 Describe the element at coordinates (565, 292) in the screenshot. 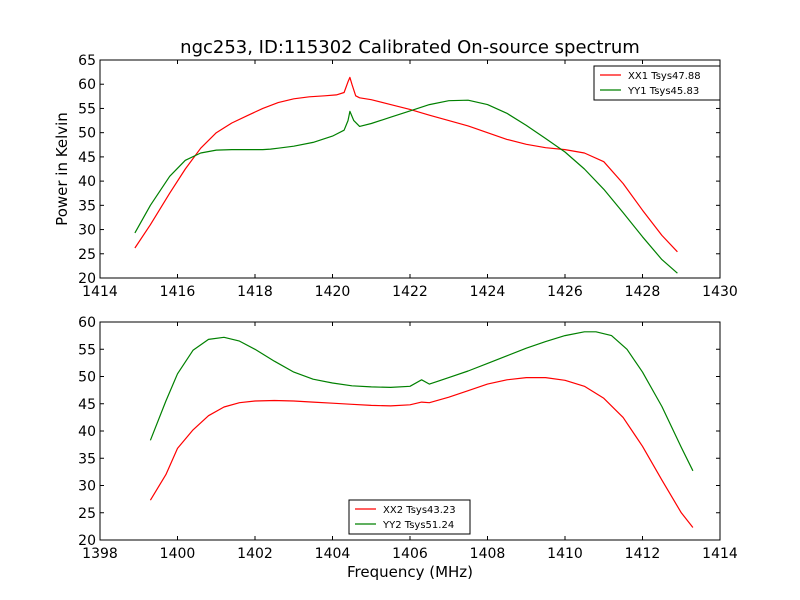

I see `x-tick-label: 1426` at that location.